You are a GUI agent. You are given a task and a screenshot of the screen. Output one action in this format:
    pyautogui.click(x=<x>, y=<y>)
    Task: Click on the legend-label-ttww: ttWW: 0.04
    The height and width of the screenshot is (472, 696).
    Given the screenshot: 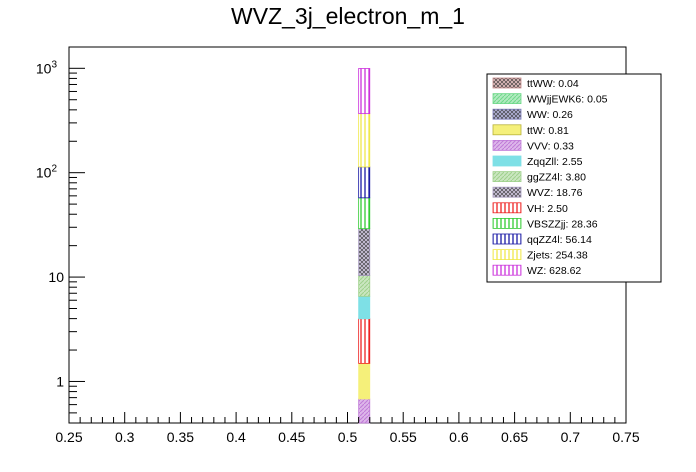 What is the action you would take?
    pyautogui.click(x=553, y=84)
    